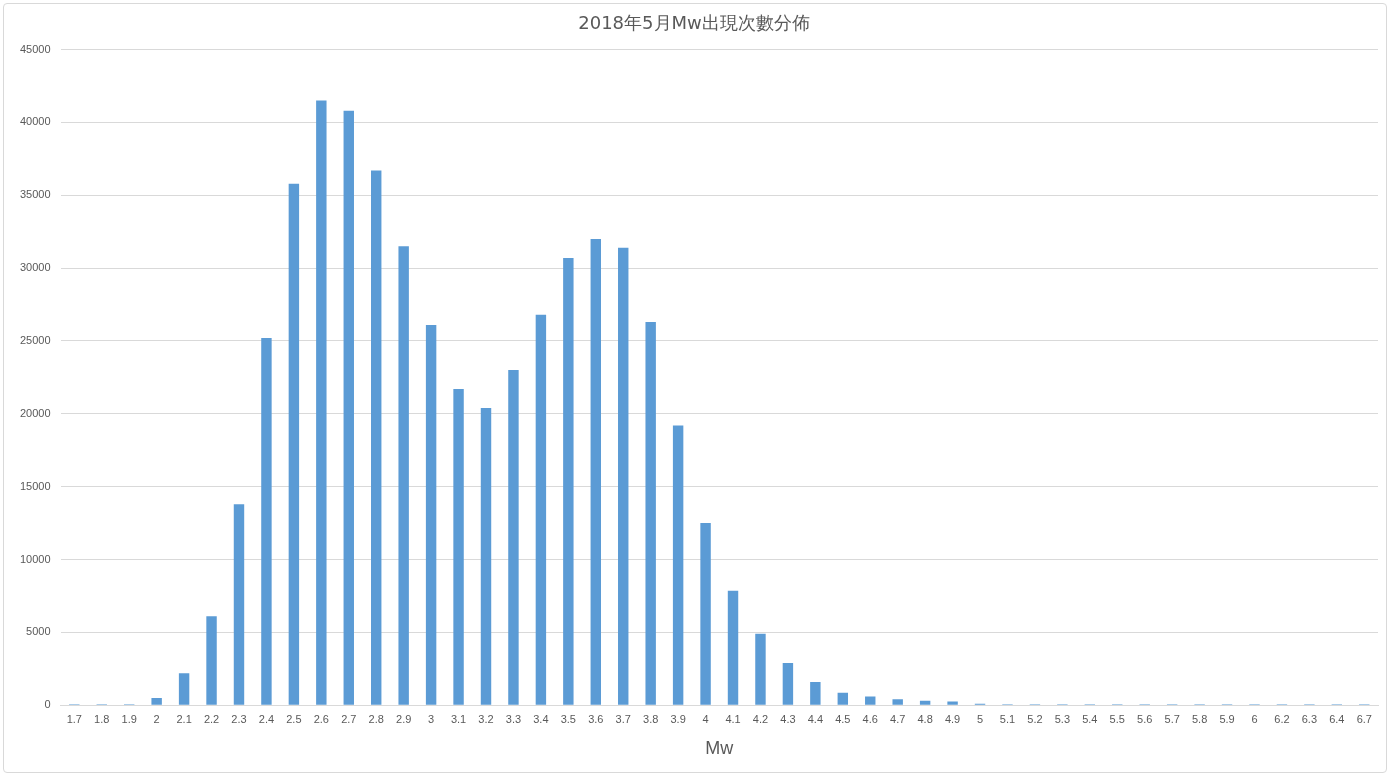 The width and height of the screenshot is (1392, 778). I want to click on x-tick-label: 4.9, so click(952, 718).